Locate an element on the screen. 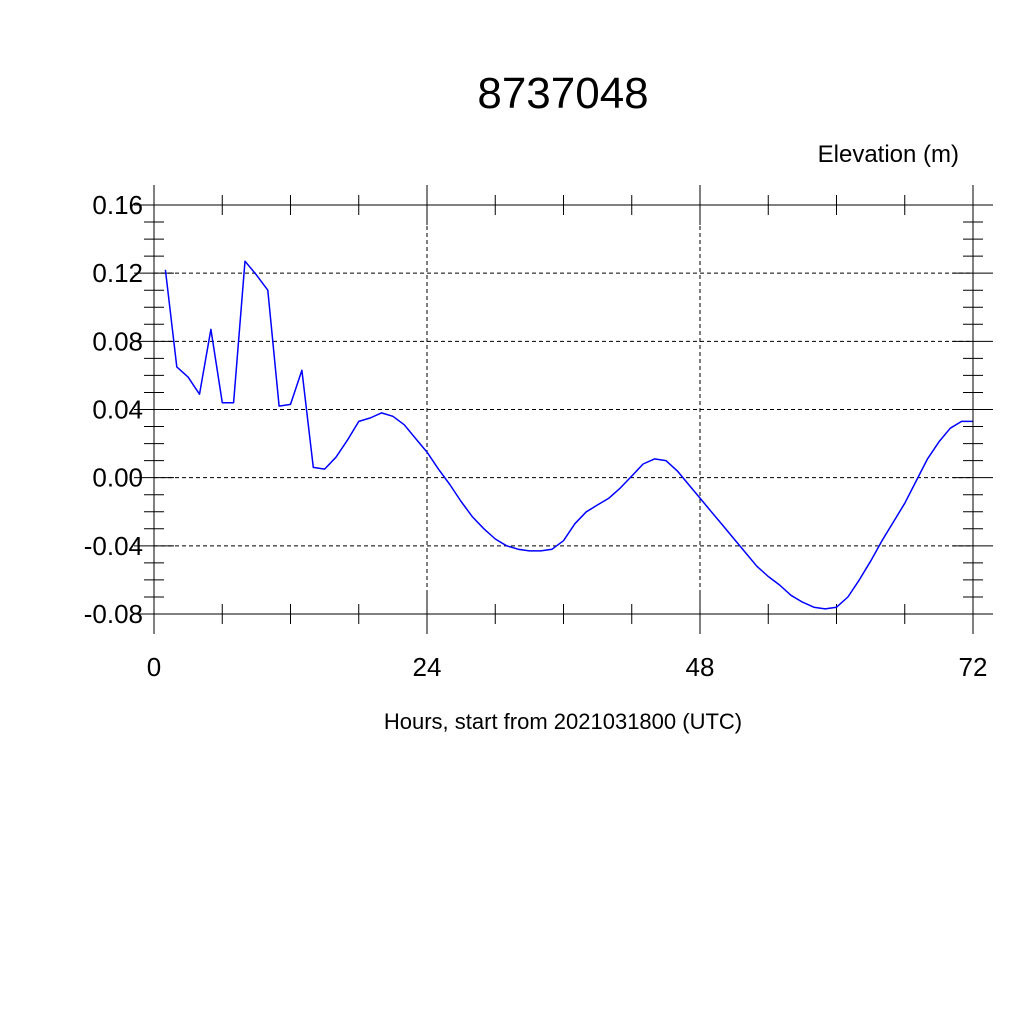  chart-title: 8737048 is located at coordinates (562, 93).